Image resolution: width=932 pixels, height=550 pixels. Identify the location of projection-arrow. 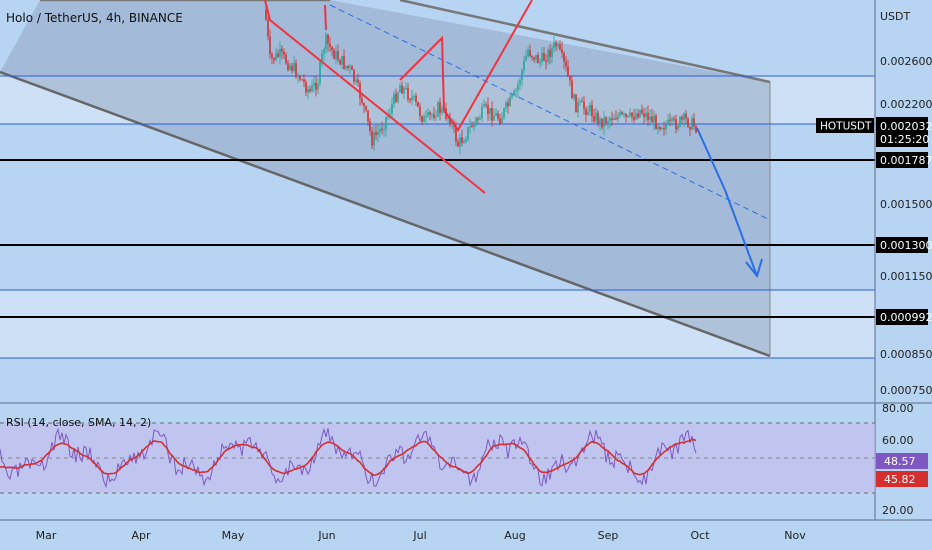
(727, 202).